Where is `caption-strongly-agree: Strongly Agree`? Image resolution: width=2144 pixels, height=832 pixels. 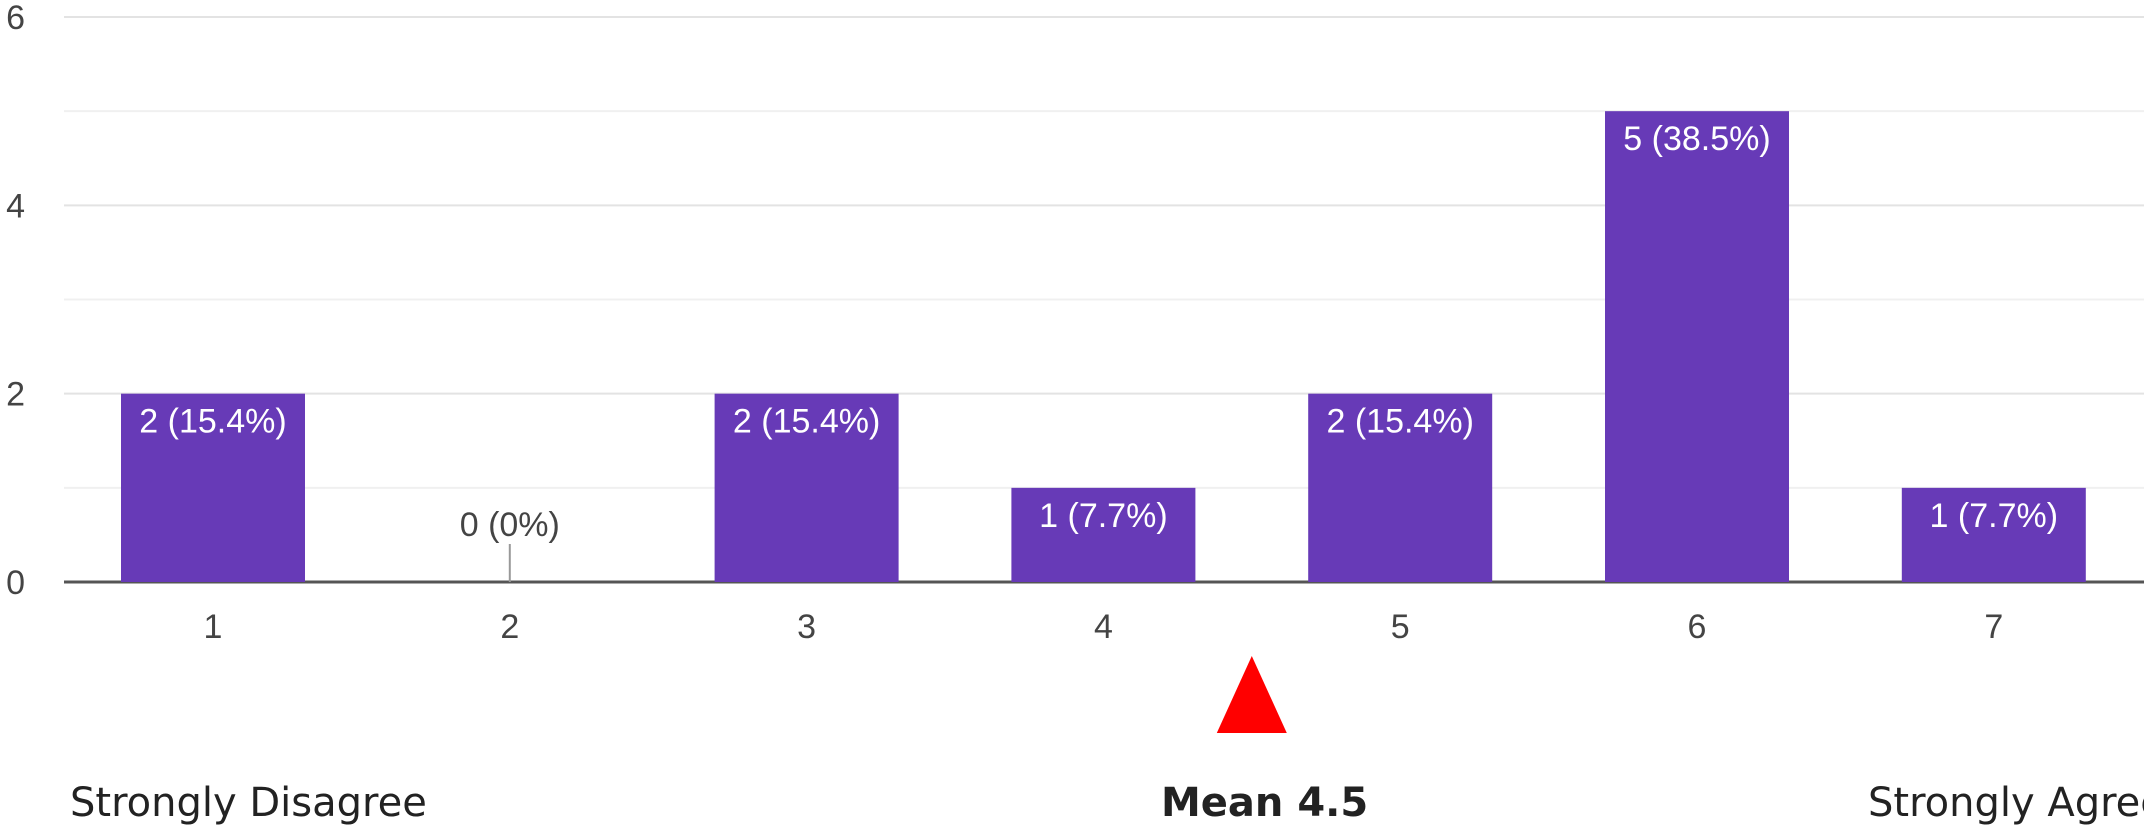 caption-strongly-agree: Strongly Agree is located at coordinates (2006, 803).